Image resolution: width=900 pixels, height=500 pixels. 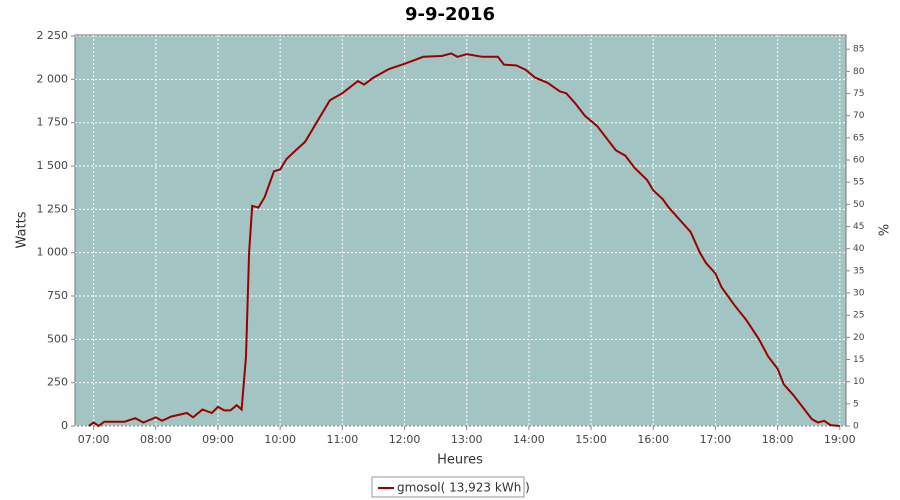 What do you see at coordinates (529, 439) in the screenshot?
I see `x-tick-label: 14:00` at bounding box center [529, 439].